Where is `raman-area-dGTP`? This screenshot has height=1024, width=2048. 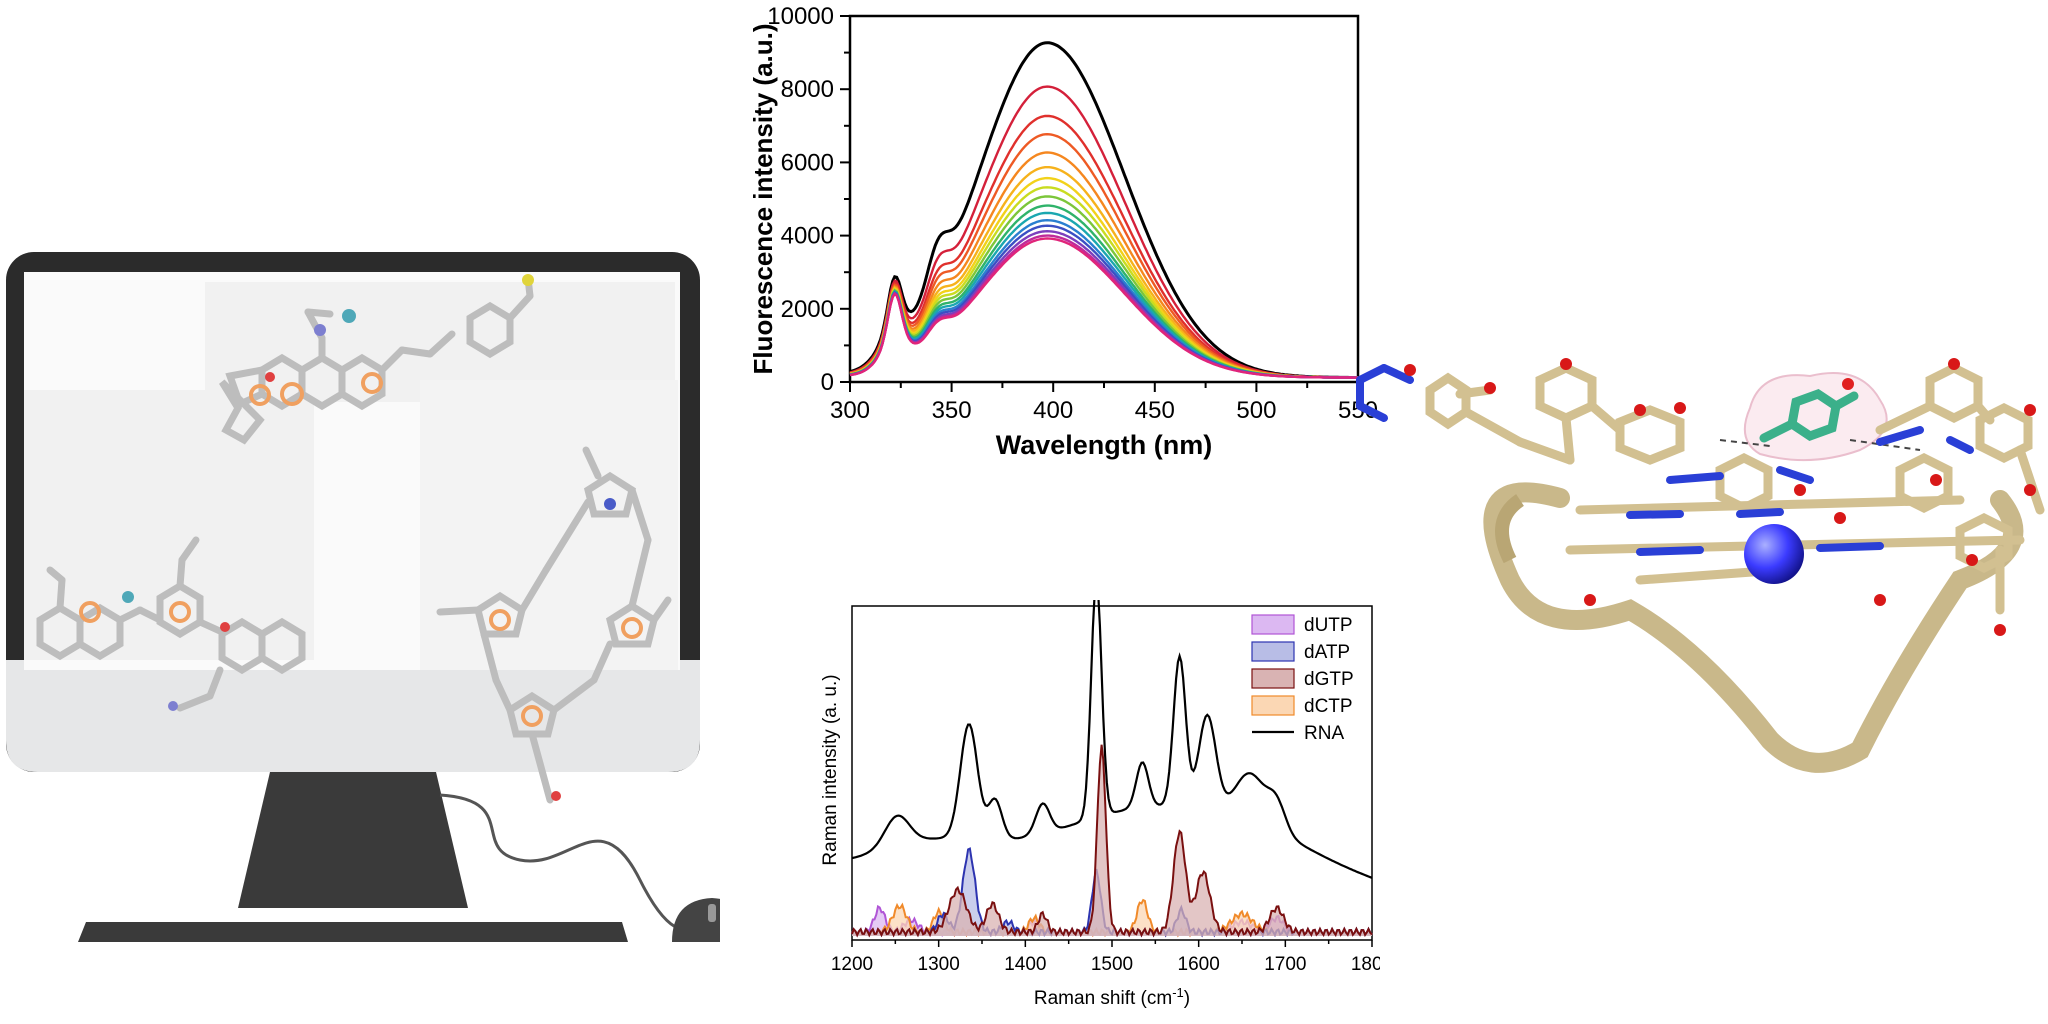 raman-area-dGTP is located at coordinates (1112, 840).